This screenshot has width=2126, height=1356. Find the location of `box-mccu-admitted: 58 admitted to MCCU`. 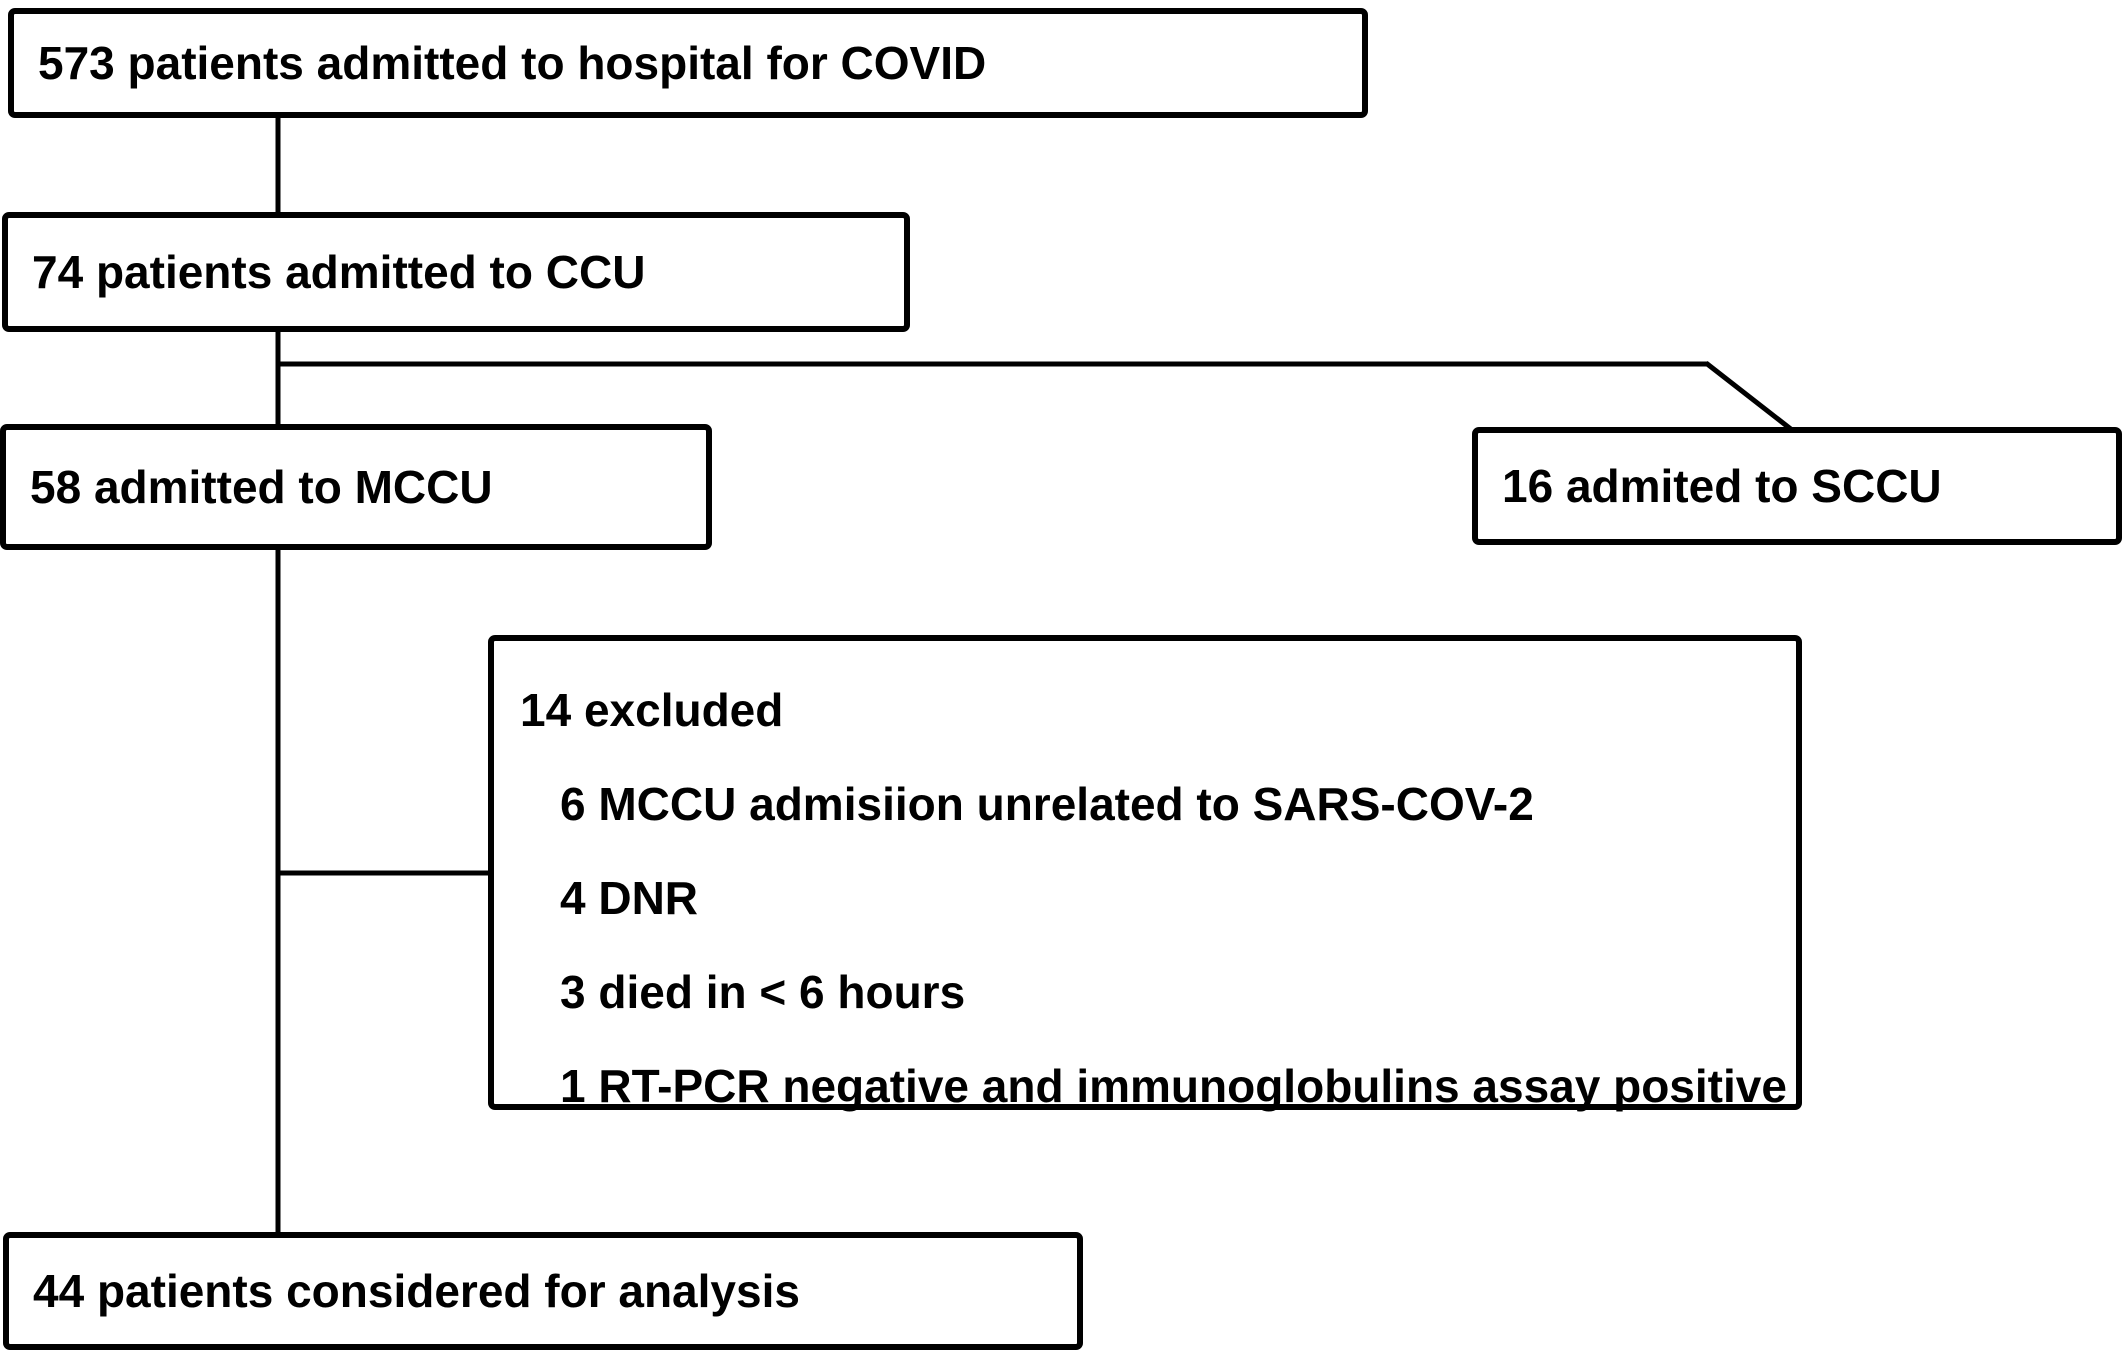

box-mccu-admitted: 58 admitted to MCCU is located at coordinates (356, 487).